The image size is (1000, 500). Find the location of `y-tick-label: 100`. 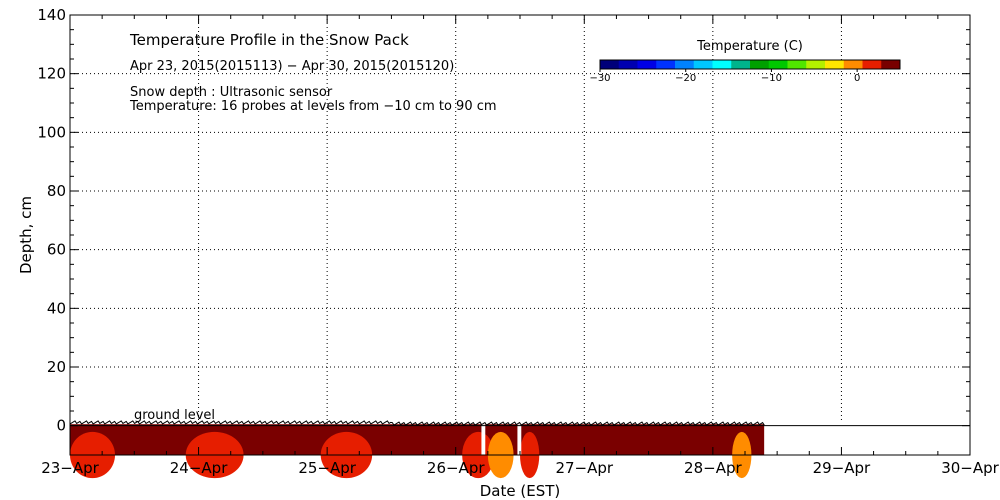

y-tick-label: 100 is located at coordinates (51, 132).